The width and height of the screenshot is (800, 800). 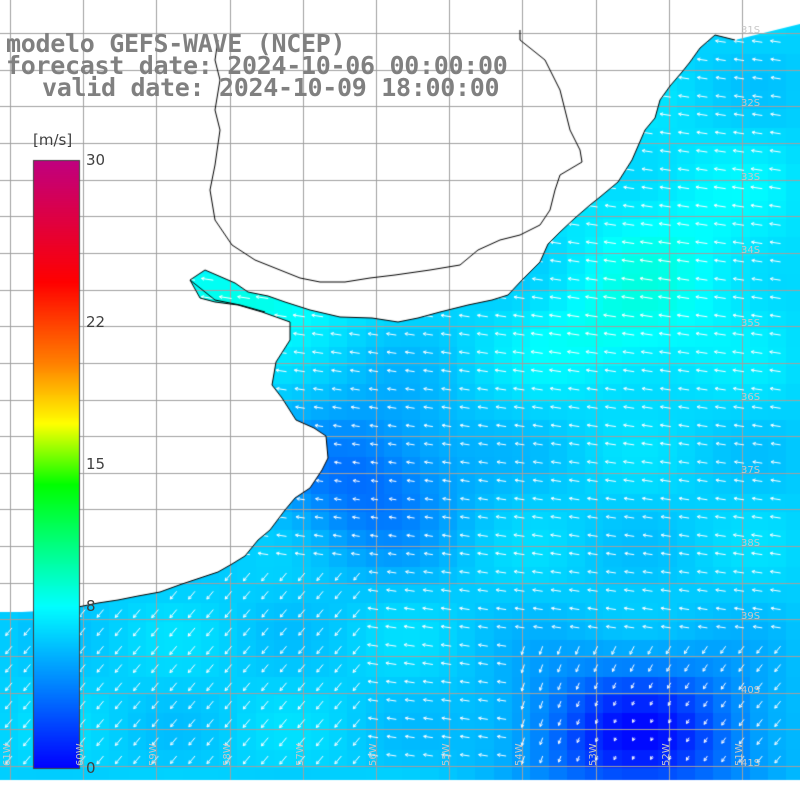 What do you see at coordinates (53, 140) in the screenshot?
I see `colorbar-unit-label: [m/s]` at bounding box center [53, 140].